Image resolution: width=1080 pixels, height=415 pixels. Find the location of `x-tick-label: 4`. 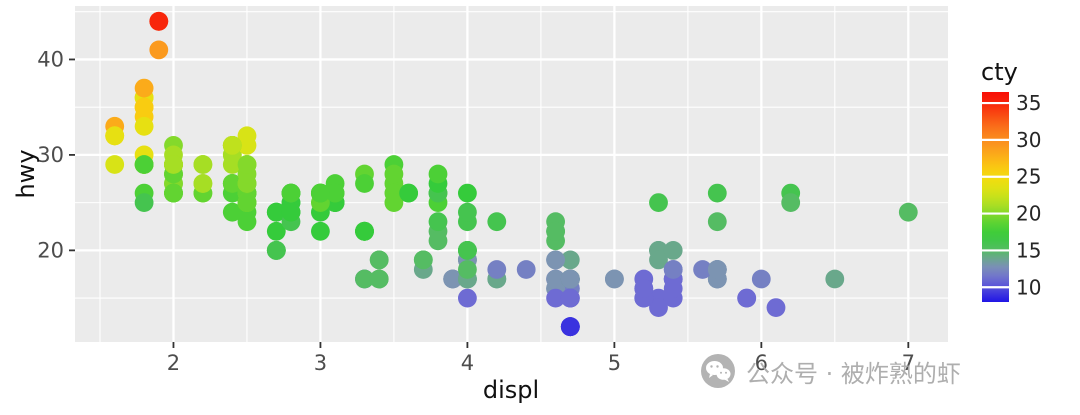

x-tick-label: 4 is located at coordinates (467, 363).